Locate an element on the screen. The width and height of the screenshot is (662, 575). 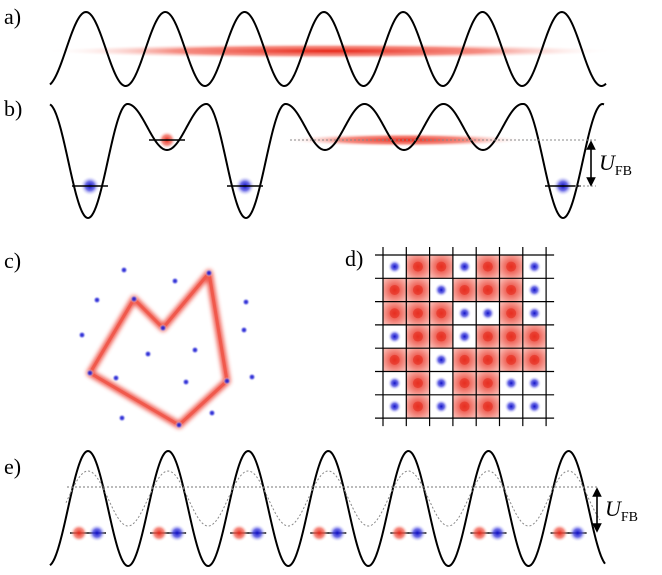
panel-d: d) is located at coordinates (450, 336).